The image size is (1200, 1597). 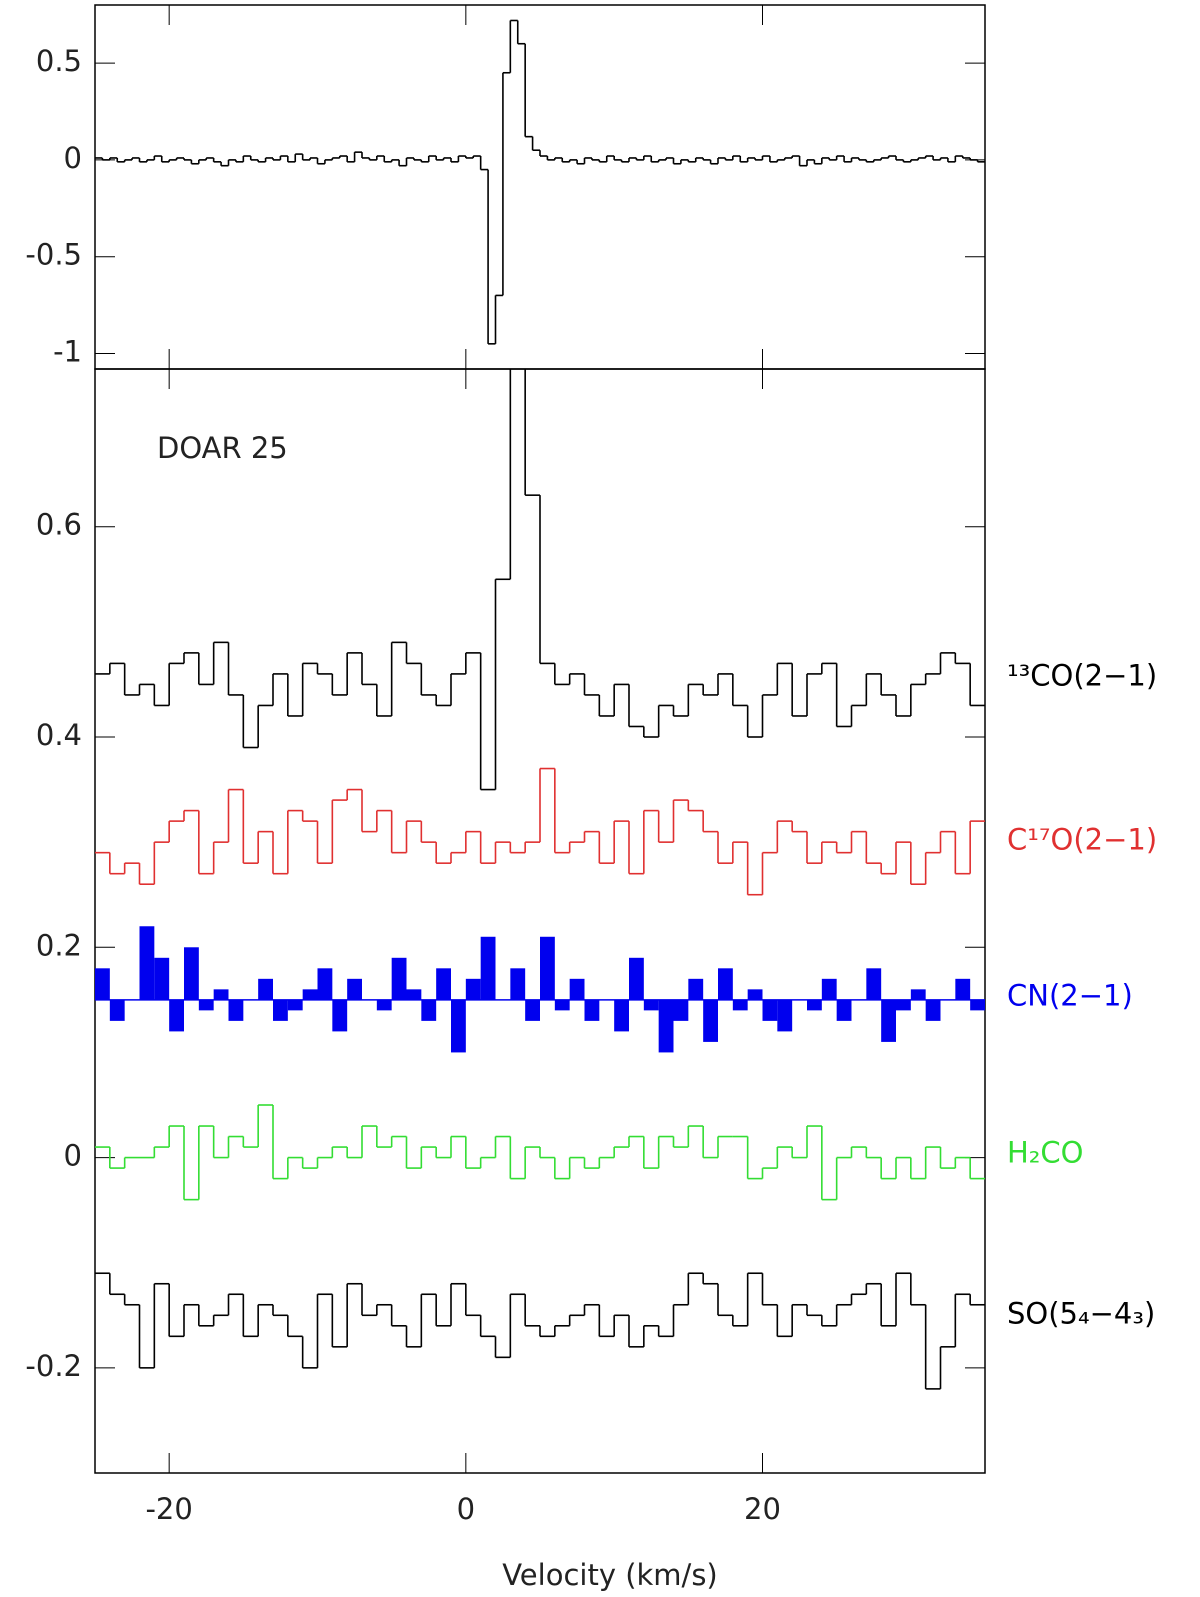 What do you see at coordinates (762, 1509) in the screenshot?
I see `x-tick-label: 20` at bounding box center [762, 1509].